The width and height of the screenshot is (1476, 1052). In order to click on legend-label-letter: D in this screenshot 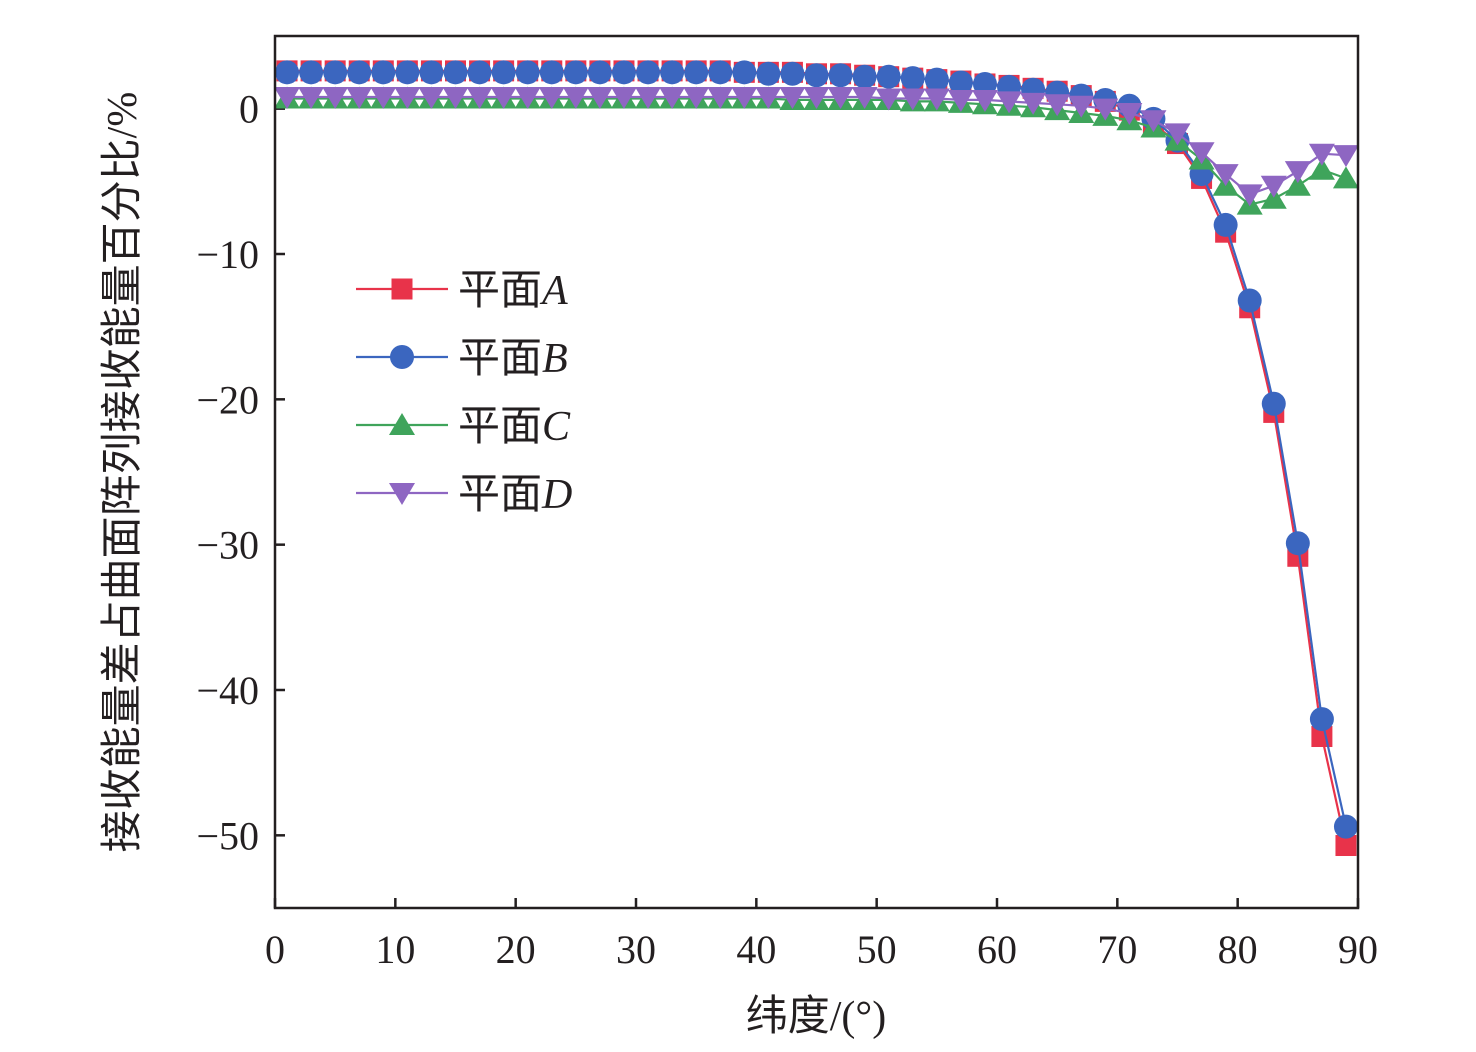, I will do `click(556, 495)`.